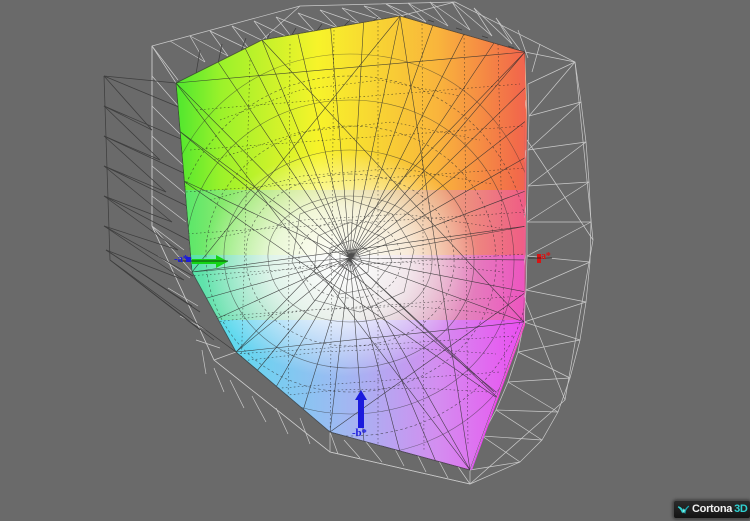  I want to click on cortona3d-badge: Cortona 3D, so click(711, 509).